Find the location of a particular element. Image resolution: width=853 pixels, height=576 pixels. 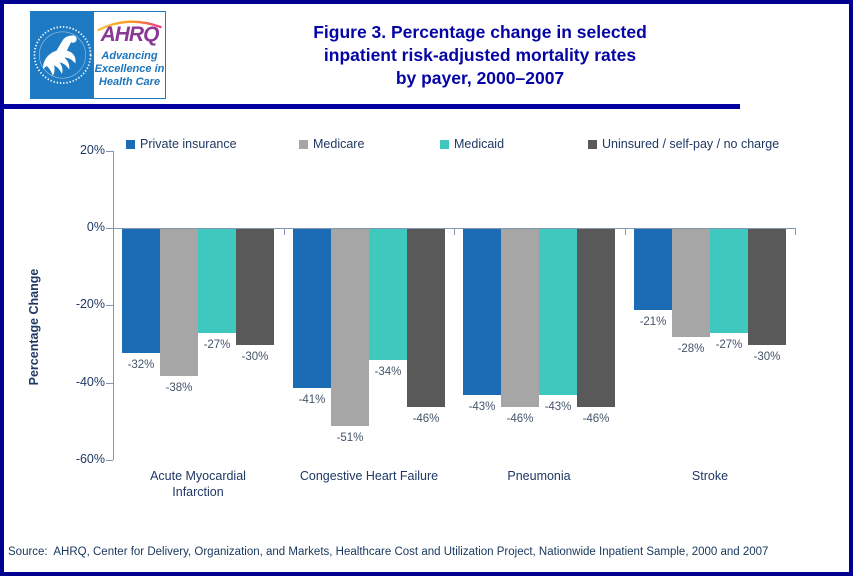

legend-label: Uninsured / self-pay / no charge is located at coordinates (691, 144).